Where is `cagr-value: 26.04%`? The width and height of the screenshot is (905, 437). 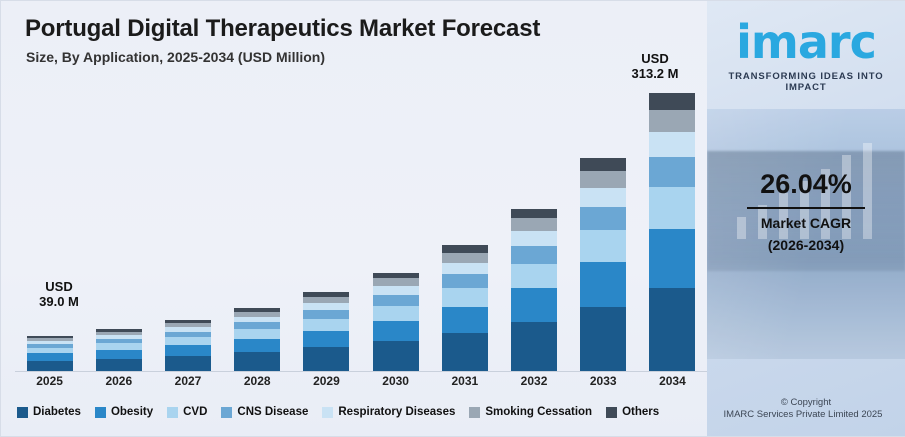
cagr-value: 26.04% is located at coordinates (806, 184).